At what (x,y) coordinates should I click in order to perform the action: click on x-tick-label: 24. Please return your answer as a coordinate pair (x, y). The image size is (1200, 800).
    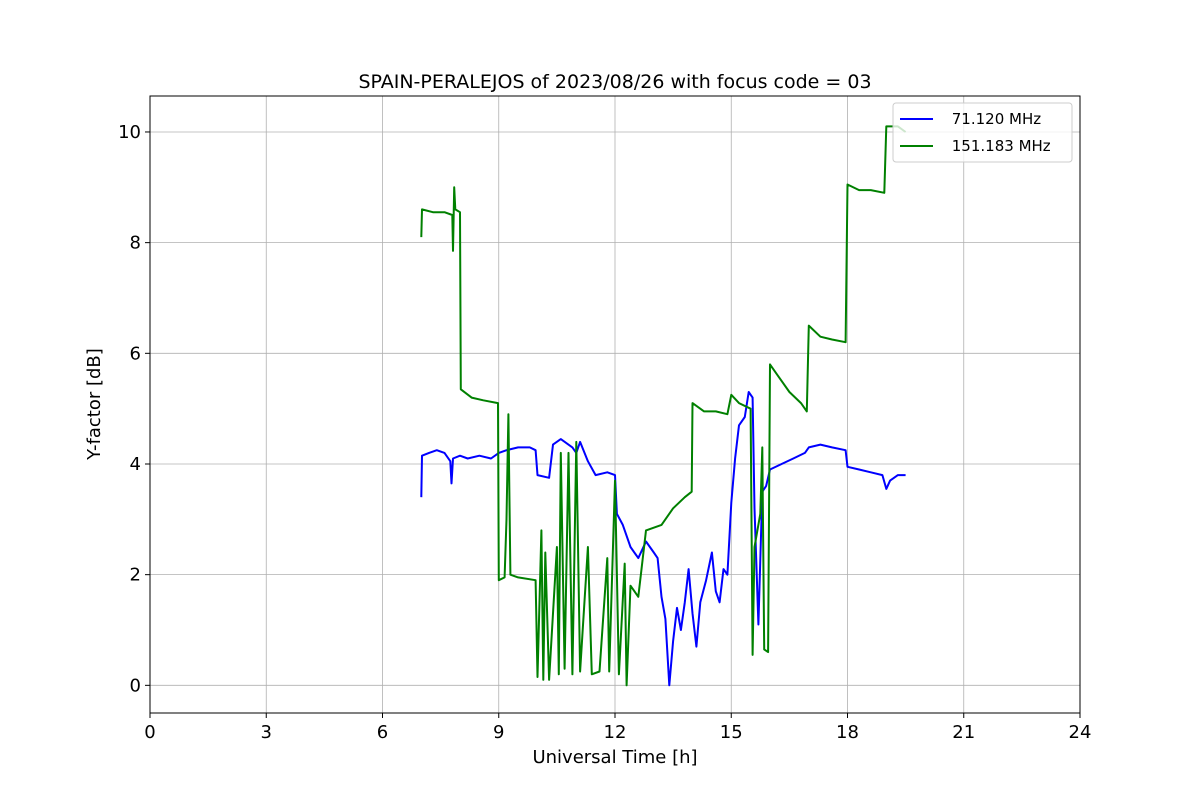
    Looking at the image, I should click on (1080, 732).